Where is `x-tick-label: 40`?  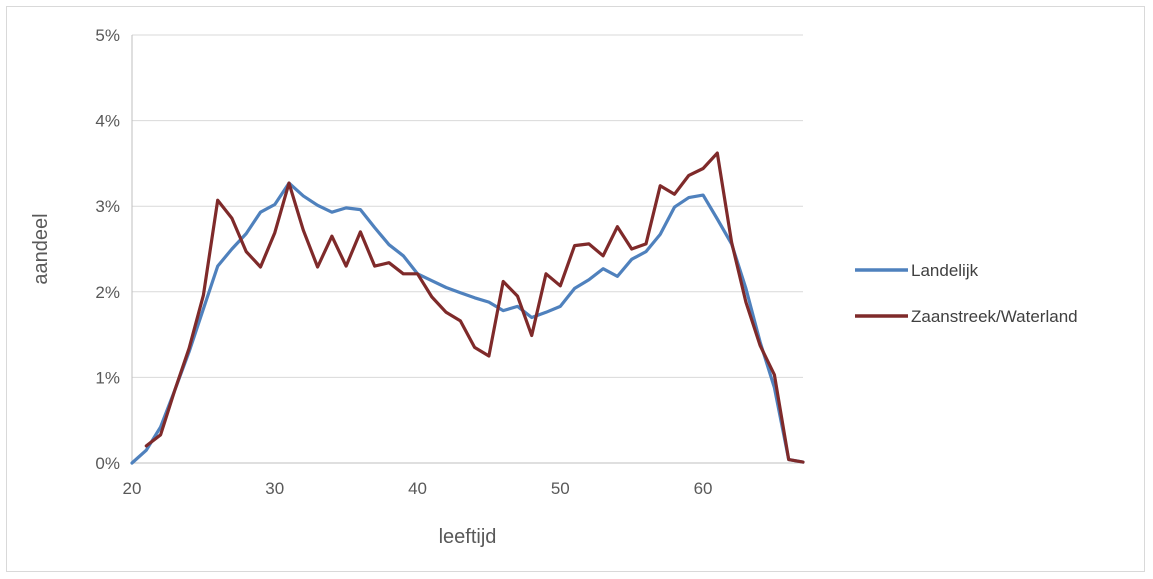
x-tick-label: 40 is located at coordinates (417, 488).